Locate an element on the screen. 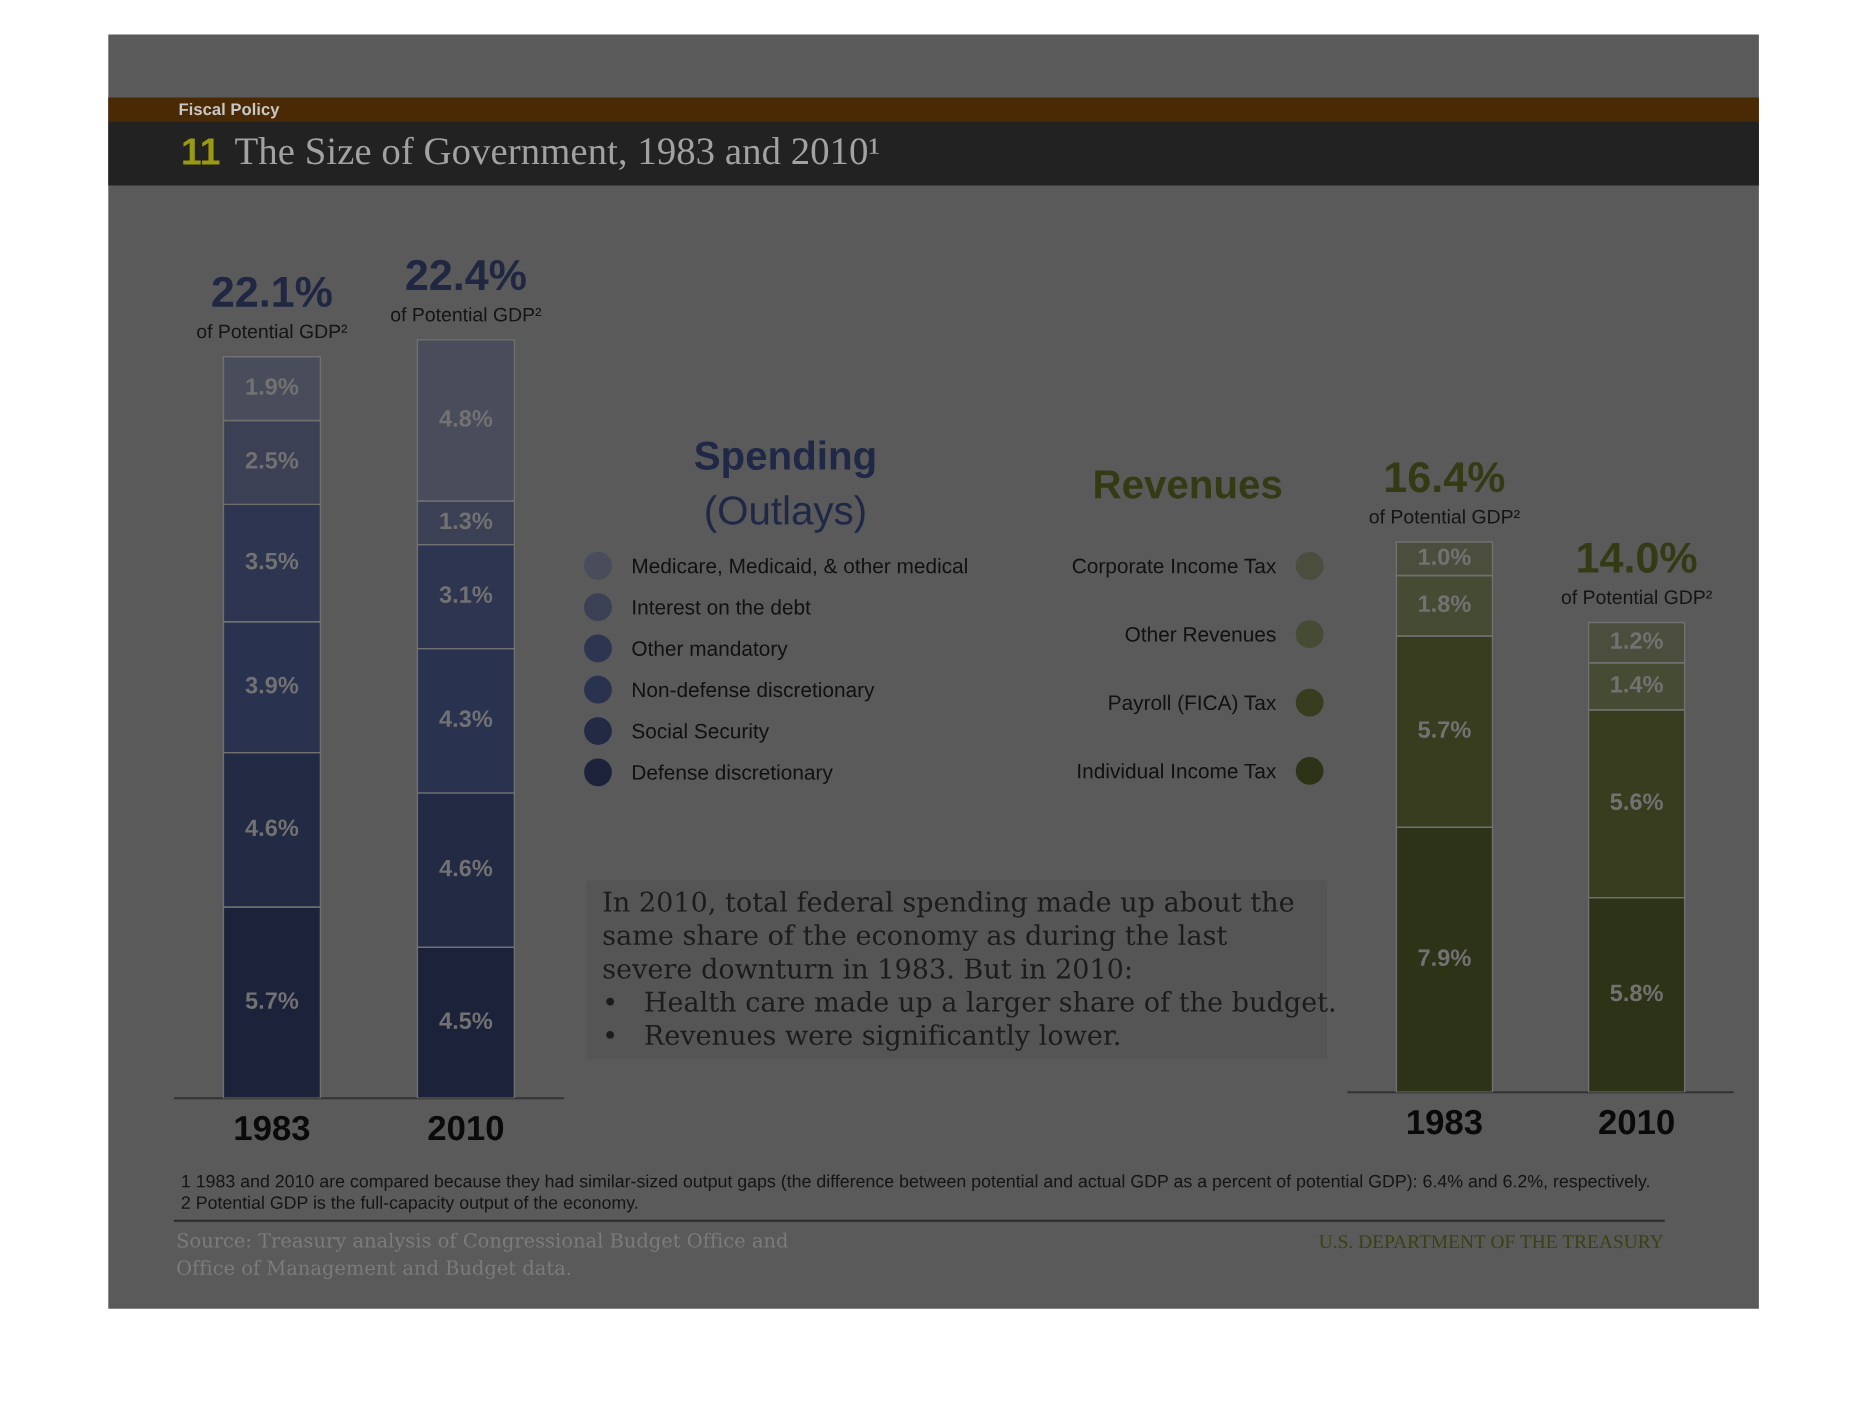  data-label: 3.9% is located at coordinates (272, 685).